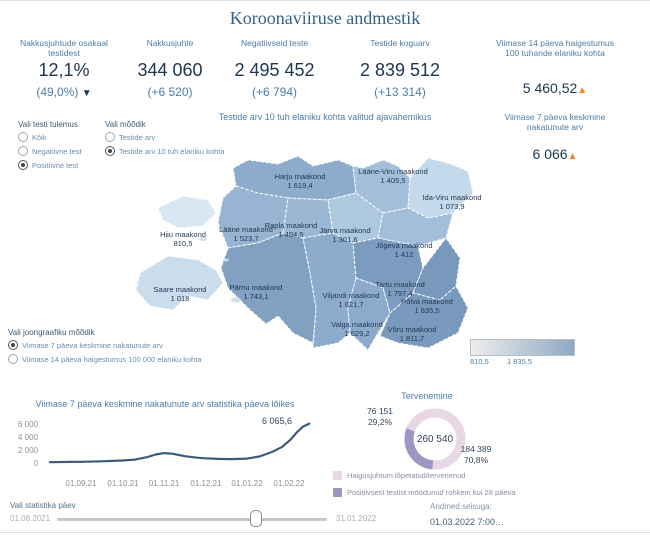 This screenshot has width=650, height=539. Describe the element at coordinates (170, 43) in the screenshot. I see `kpi-cases-label: Nakkusjuhte` at that location.